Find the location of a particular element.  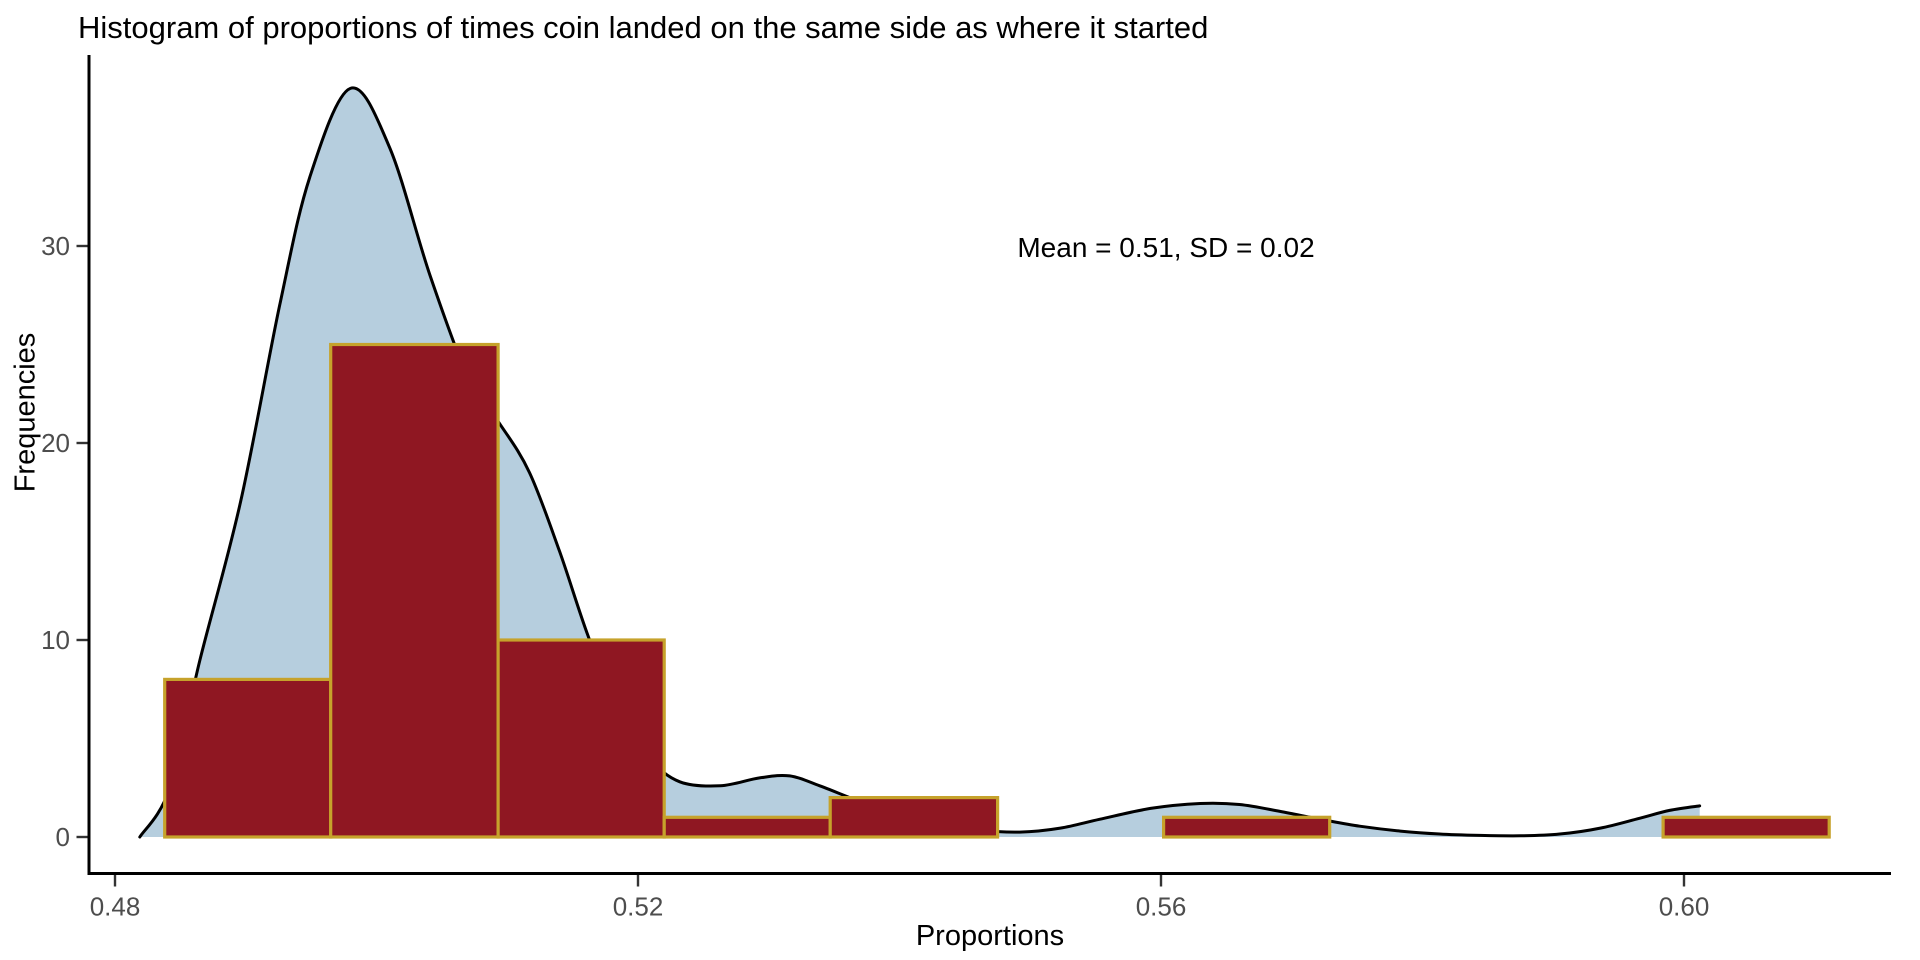

y-tick-label: 30 is located at coordinates (55, 246).